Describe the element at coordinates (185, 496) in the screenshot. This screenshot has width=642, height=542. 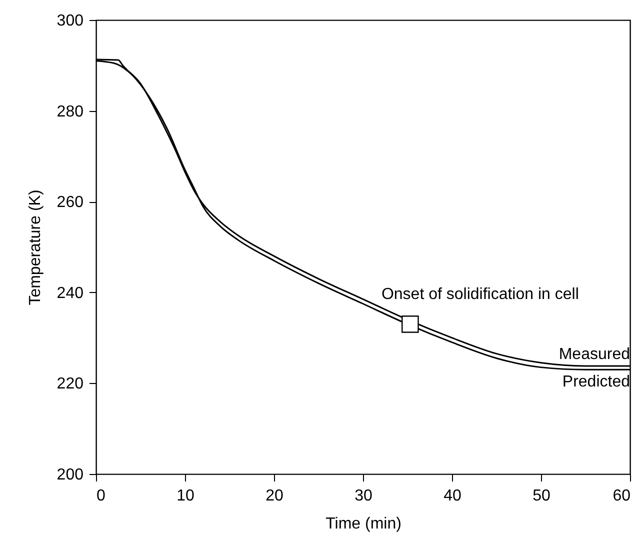
I see `x-tick-label: 10` at that location.